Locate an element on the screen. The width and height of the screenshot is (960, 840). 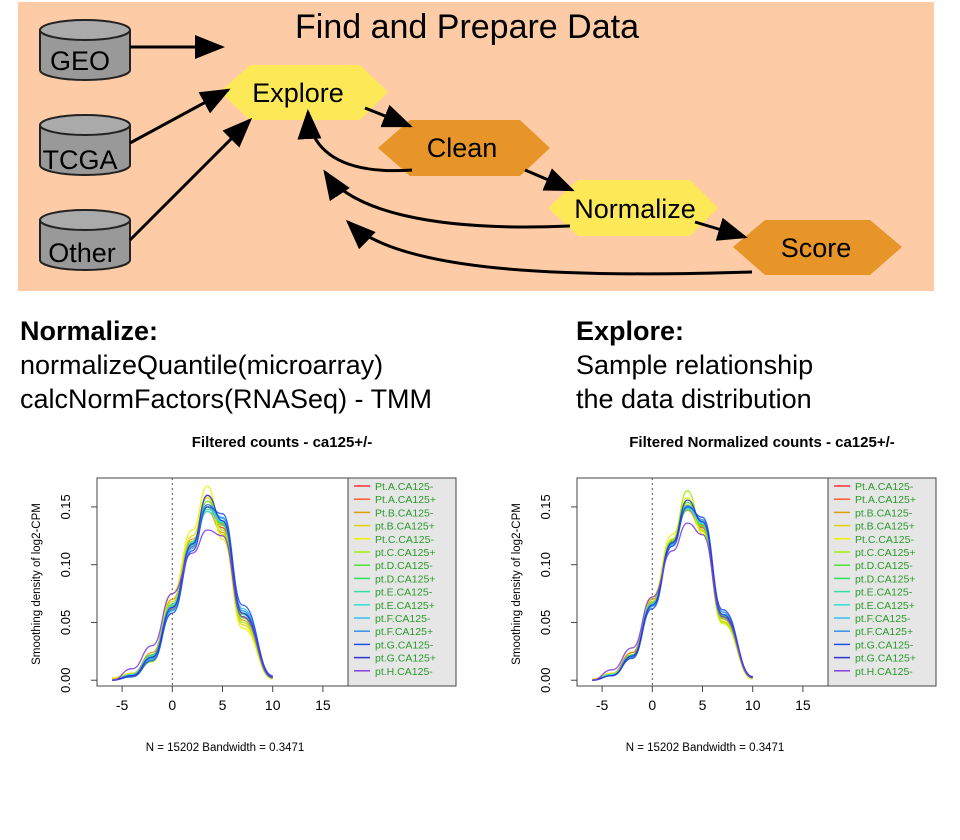
step-score: Score is located at coordinates (817, 247).